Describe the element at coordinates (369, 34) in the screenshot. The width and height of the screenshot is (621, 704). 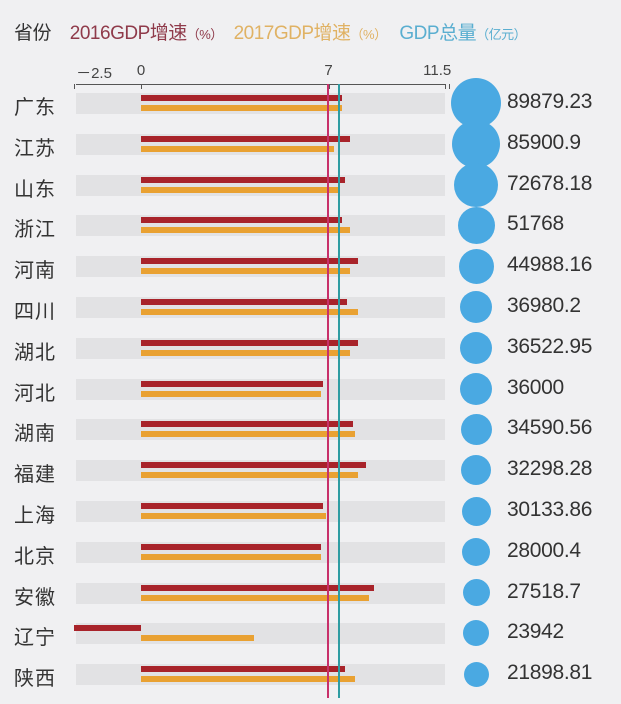
I see `legend-2017-unit: （%）` at that location.